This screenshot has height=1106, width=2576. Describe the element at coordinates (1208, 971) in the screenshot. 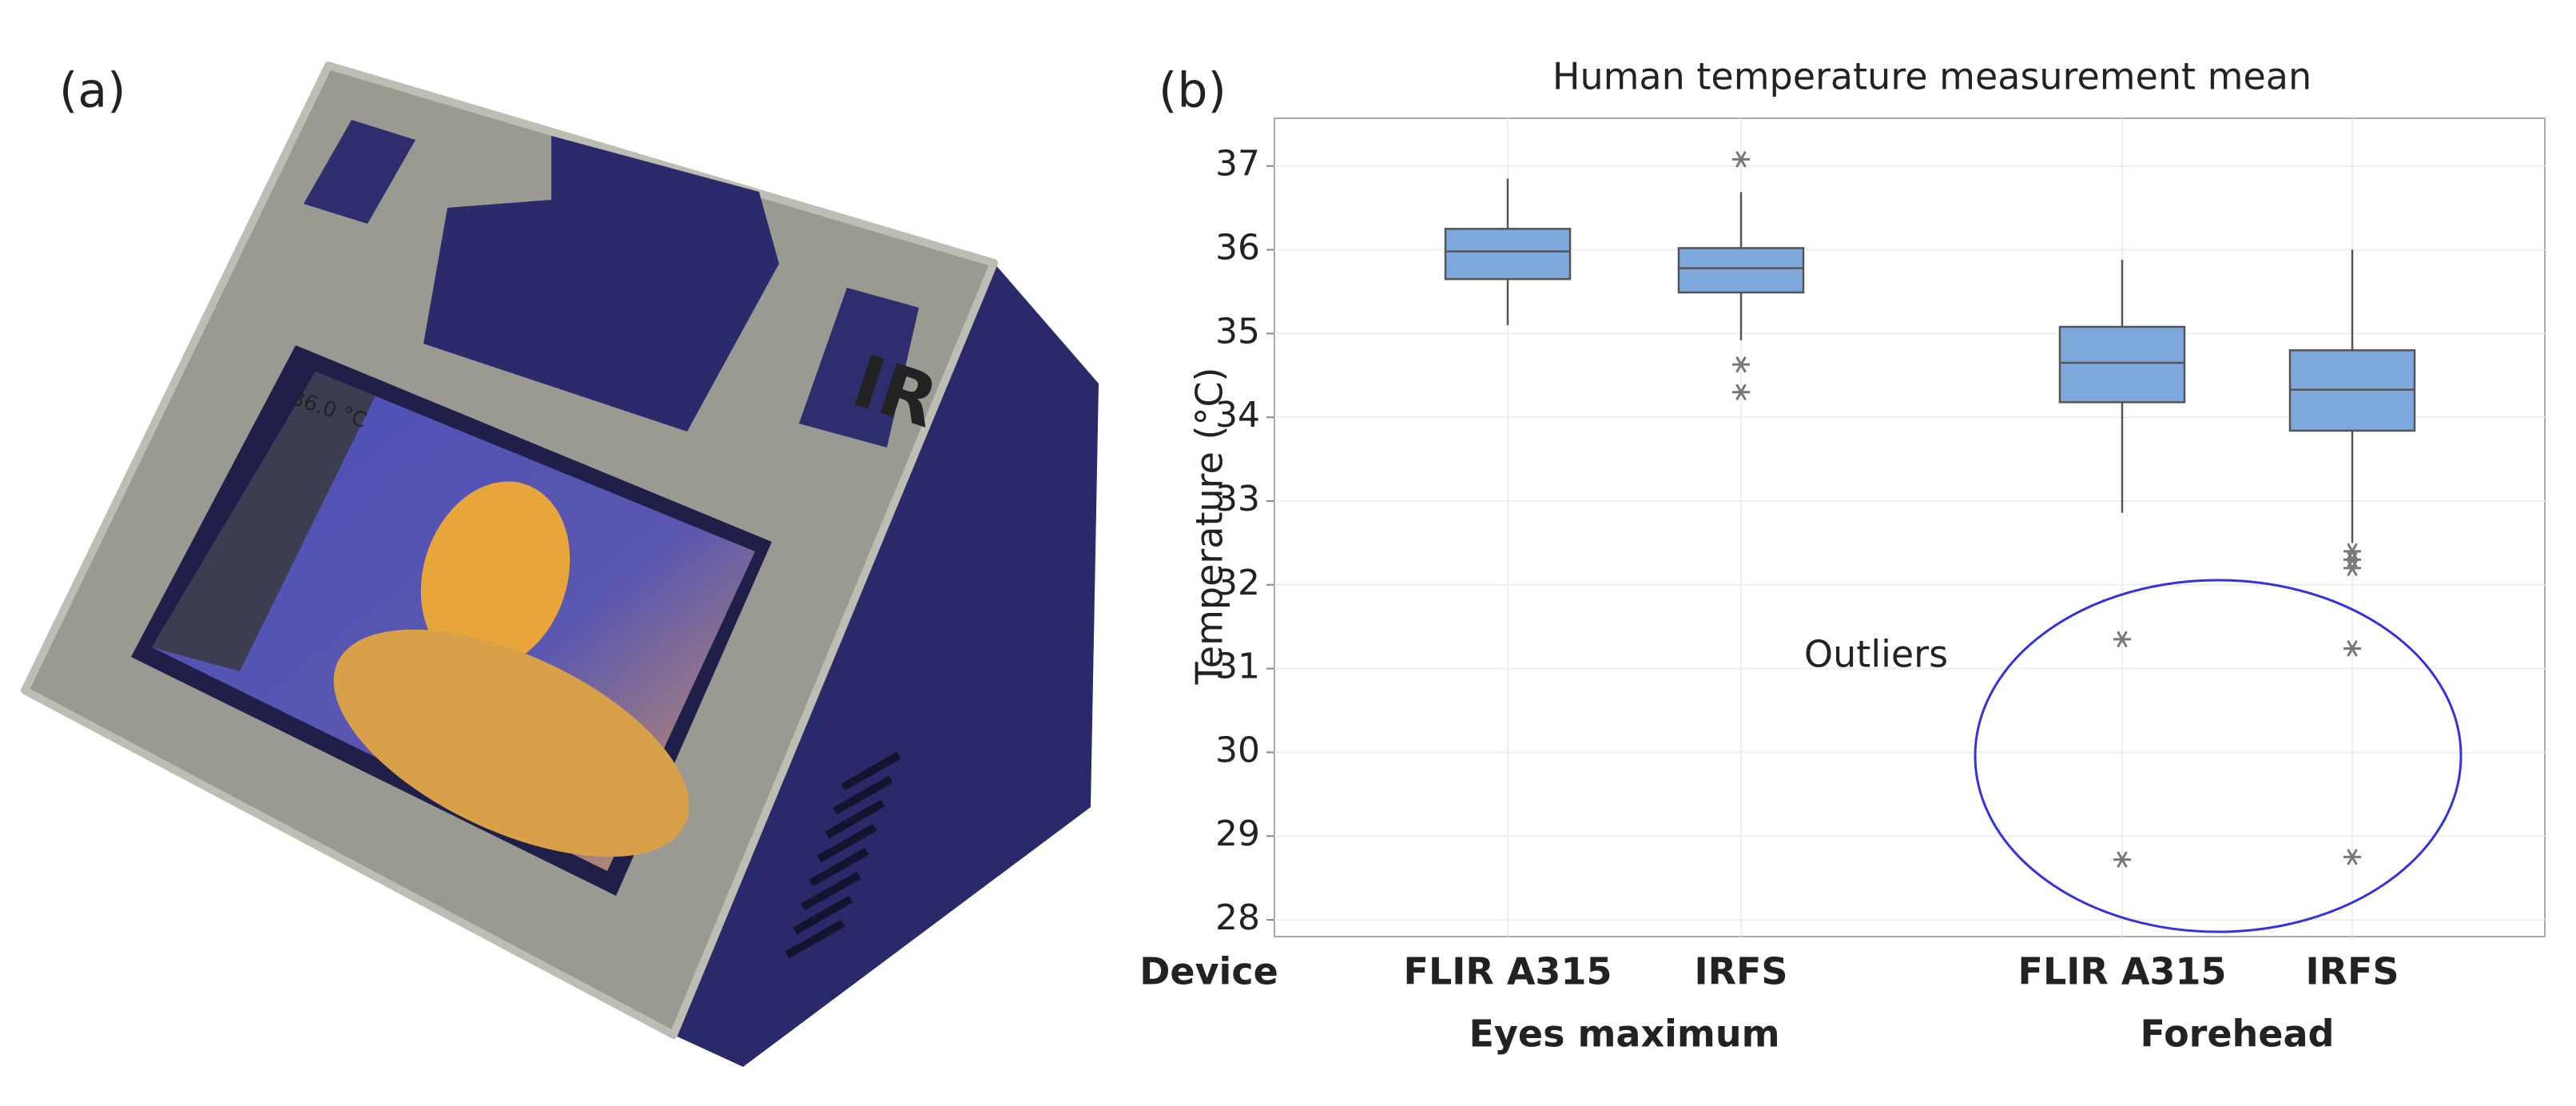

I see `x-axis-title: Device` at that location.